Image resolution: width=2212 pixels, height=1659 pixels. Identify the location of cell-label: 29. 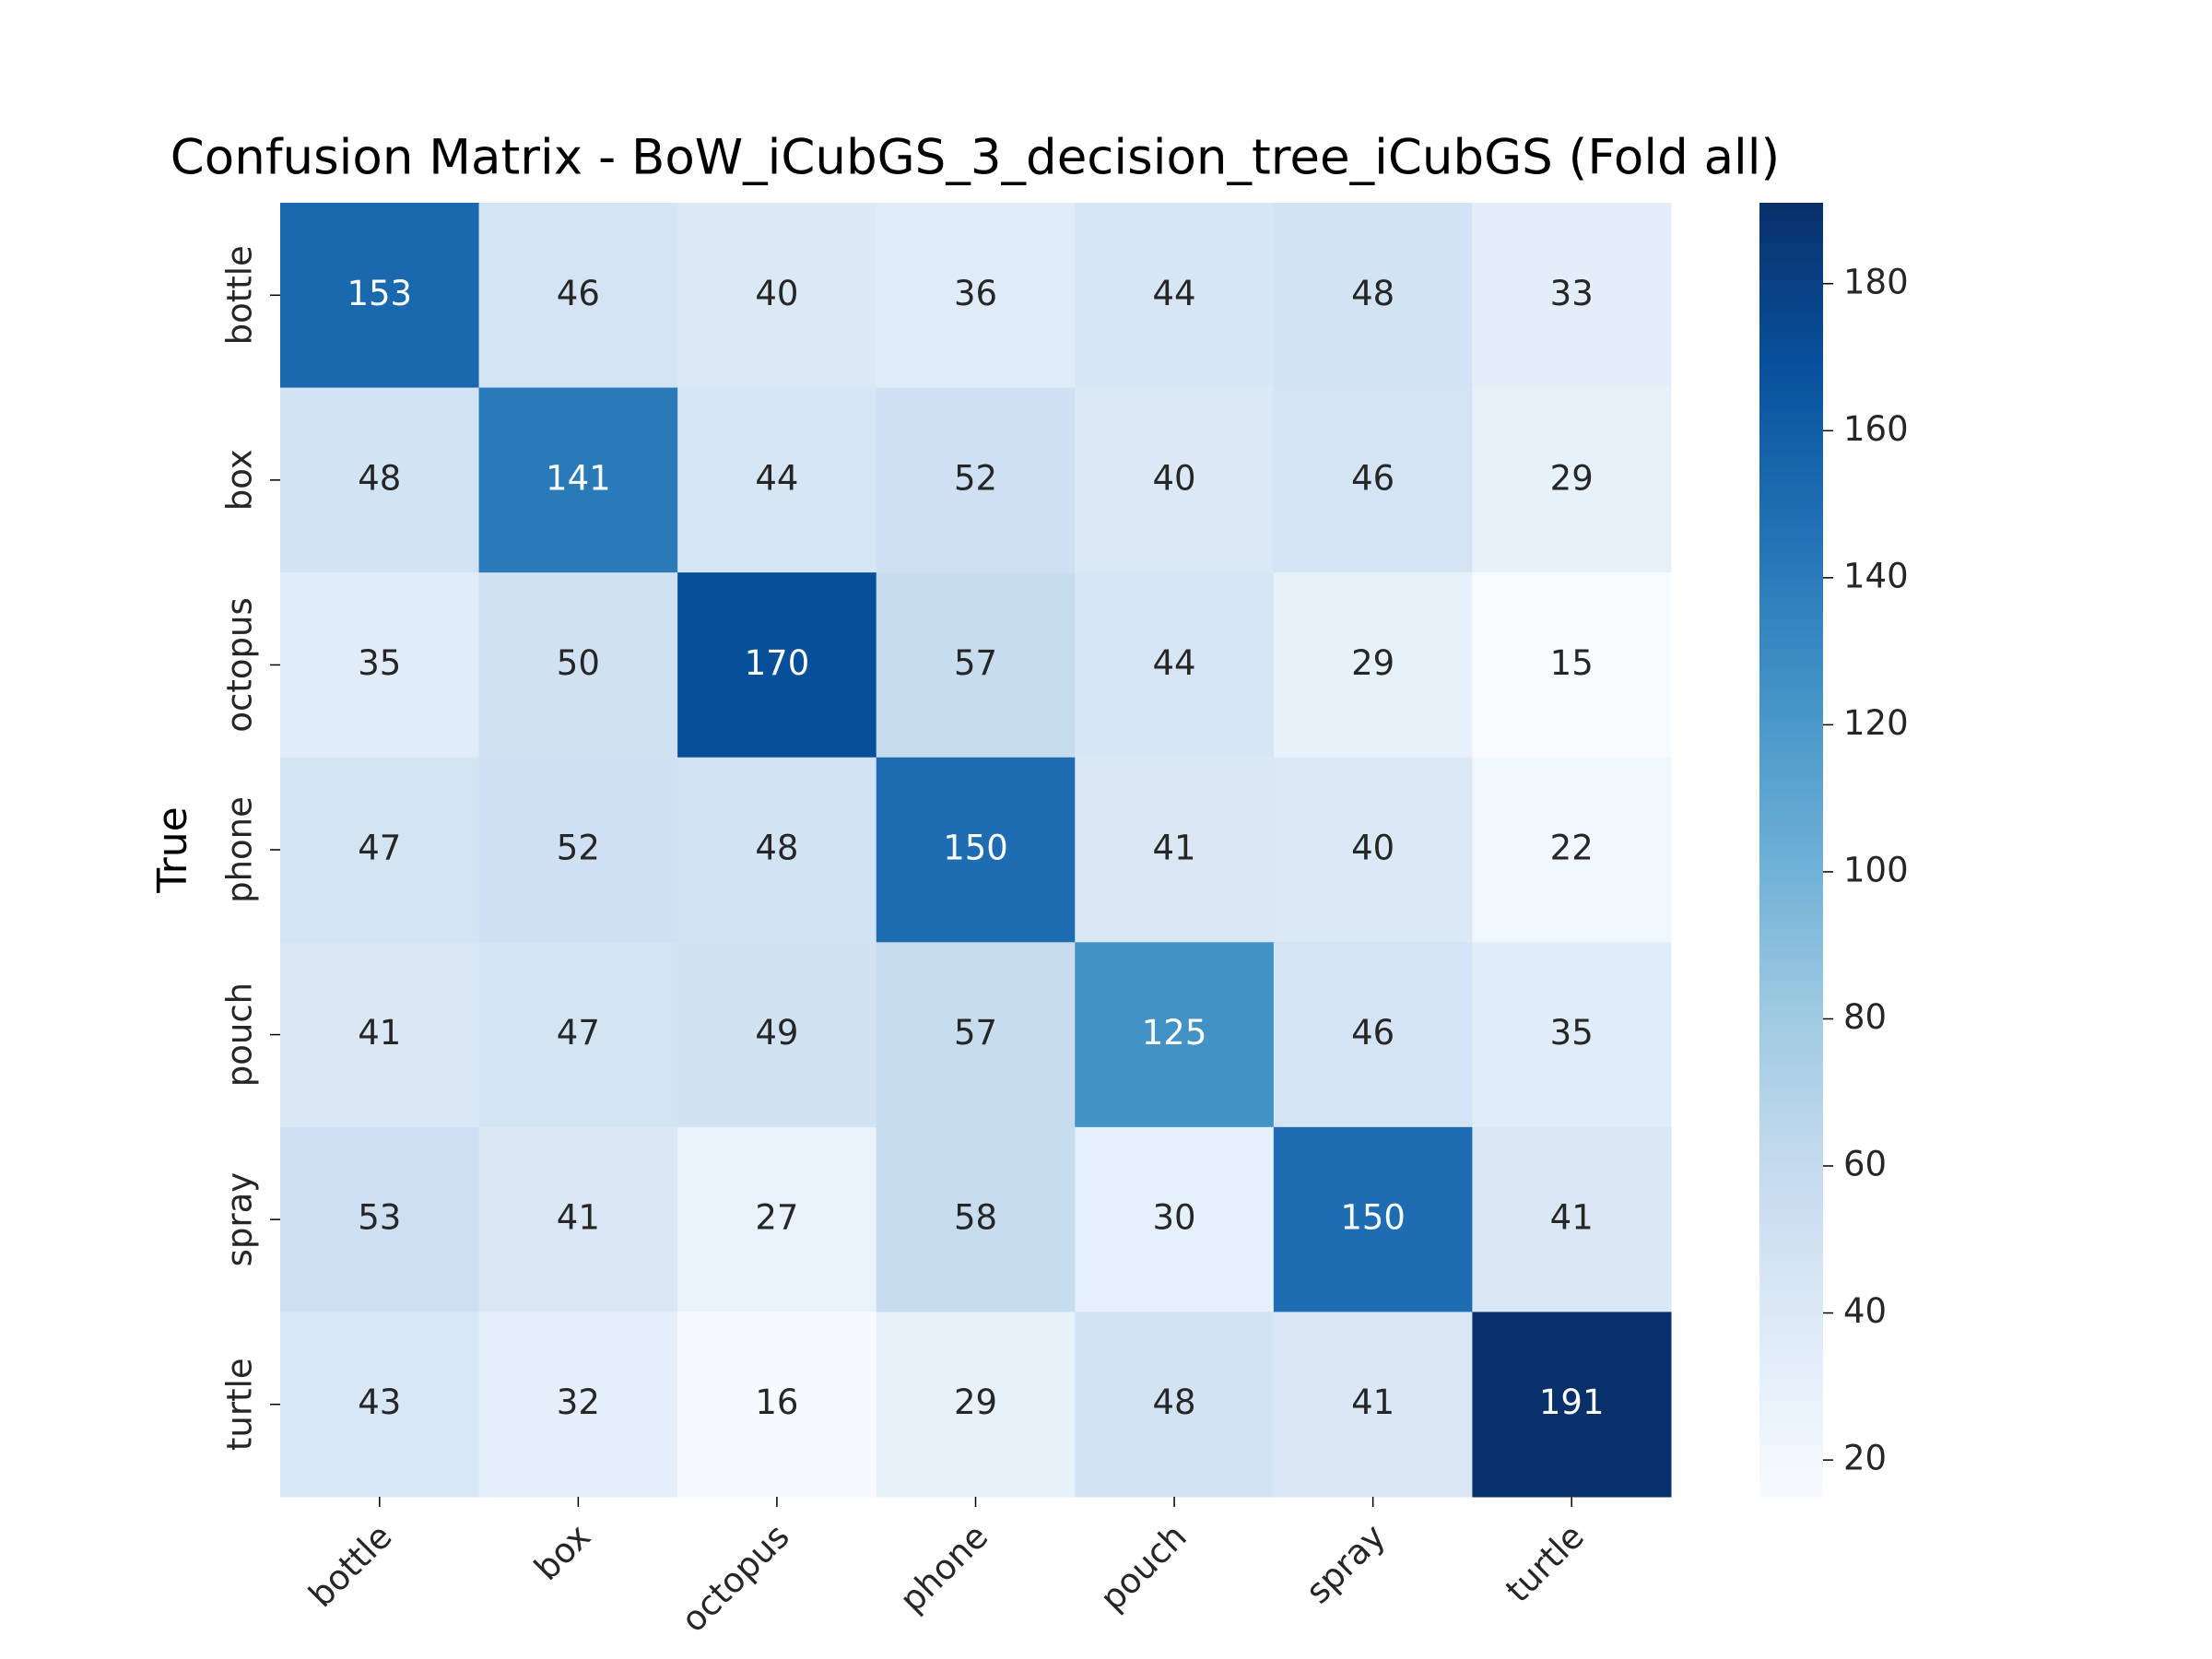
(1372, 663).